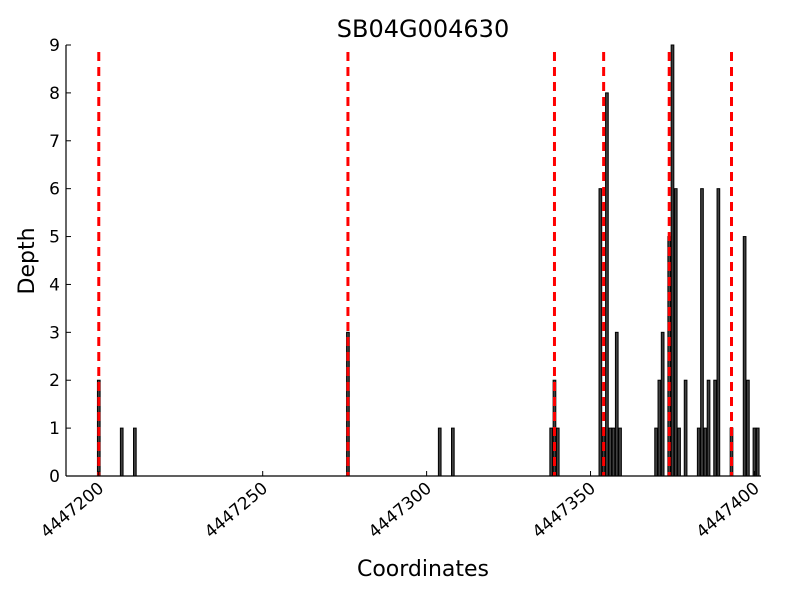  I want to click on y-axis-label: Depth, so click(27, 260).